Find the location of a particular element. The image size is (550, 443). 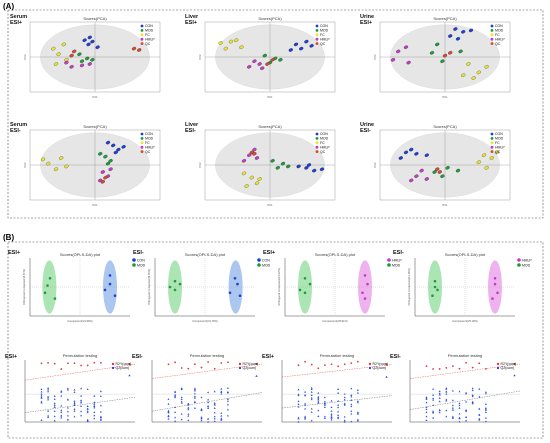

y-axis-label: Orthogonal Component(13.52%) is located at coordinates (279, 287).